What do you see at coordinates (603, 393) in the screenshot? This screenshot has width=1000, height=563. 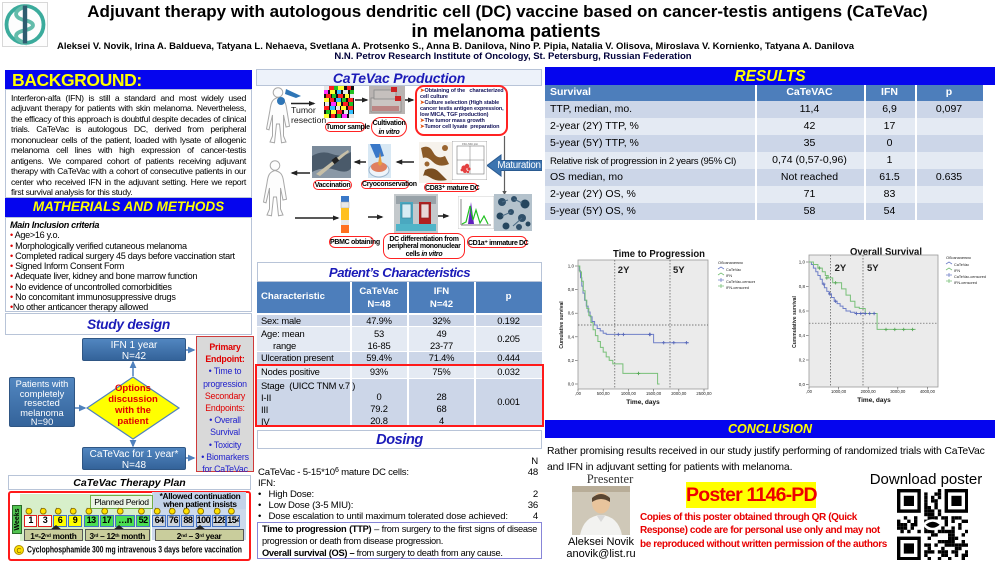 I see `svg-text: 500,00` at bounding box center [603, 393].